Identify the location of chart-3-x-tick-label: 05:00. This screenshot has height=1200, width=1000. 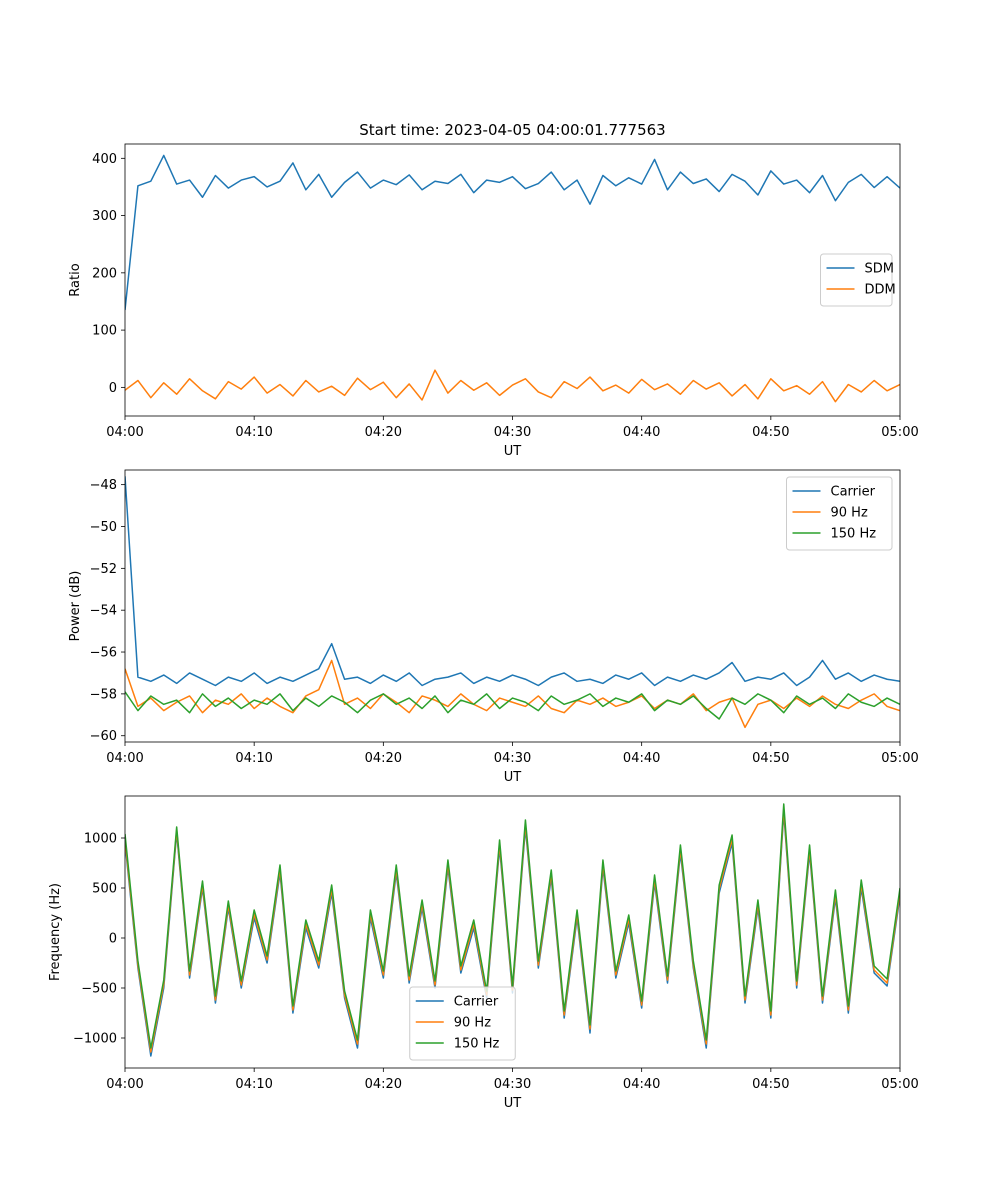
(899, 1084).